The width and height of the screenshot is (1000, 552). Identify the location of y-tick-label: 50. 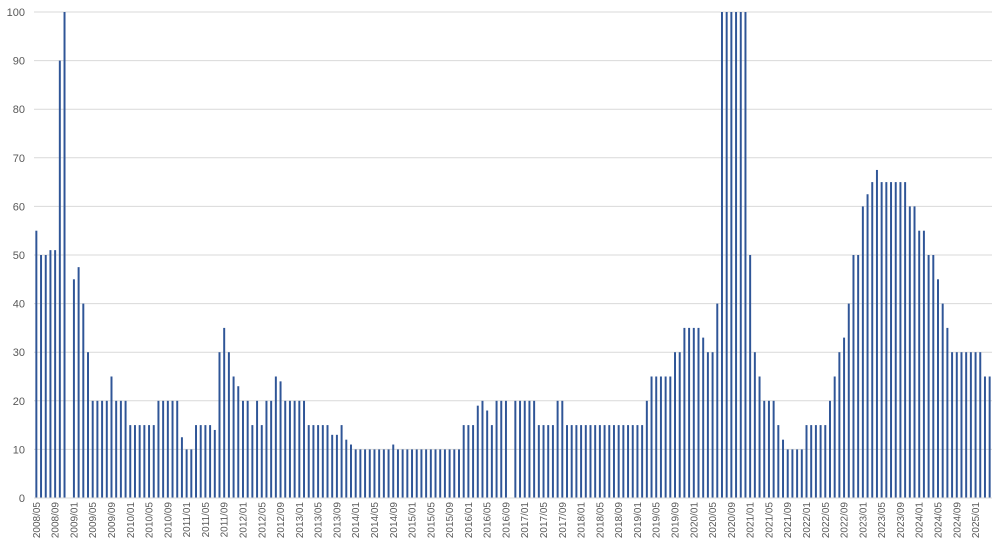
(19, 256).